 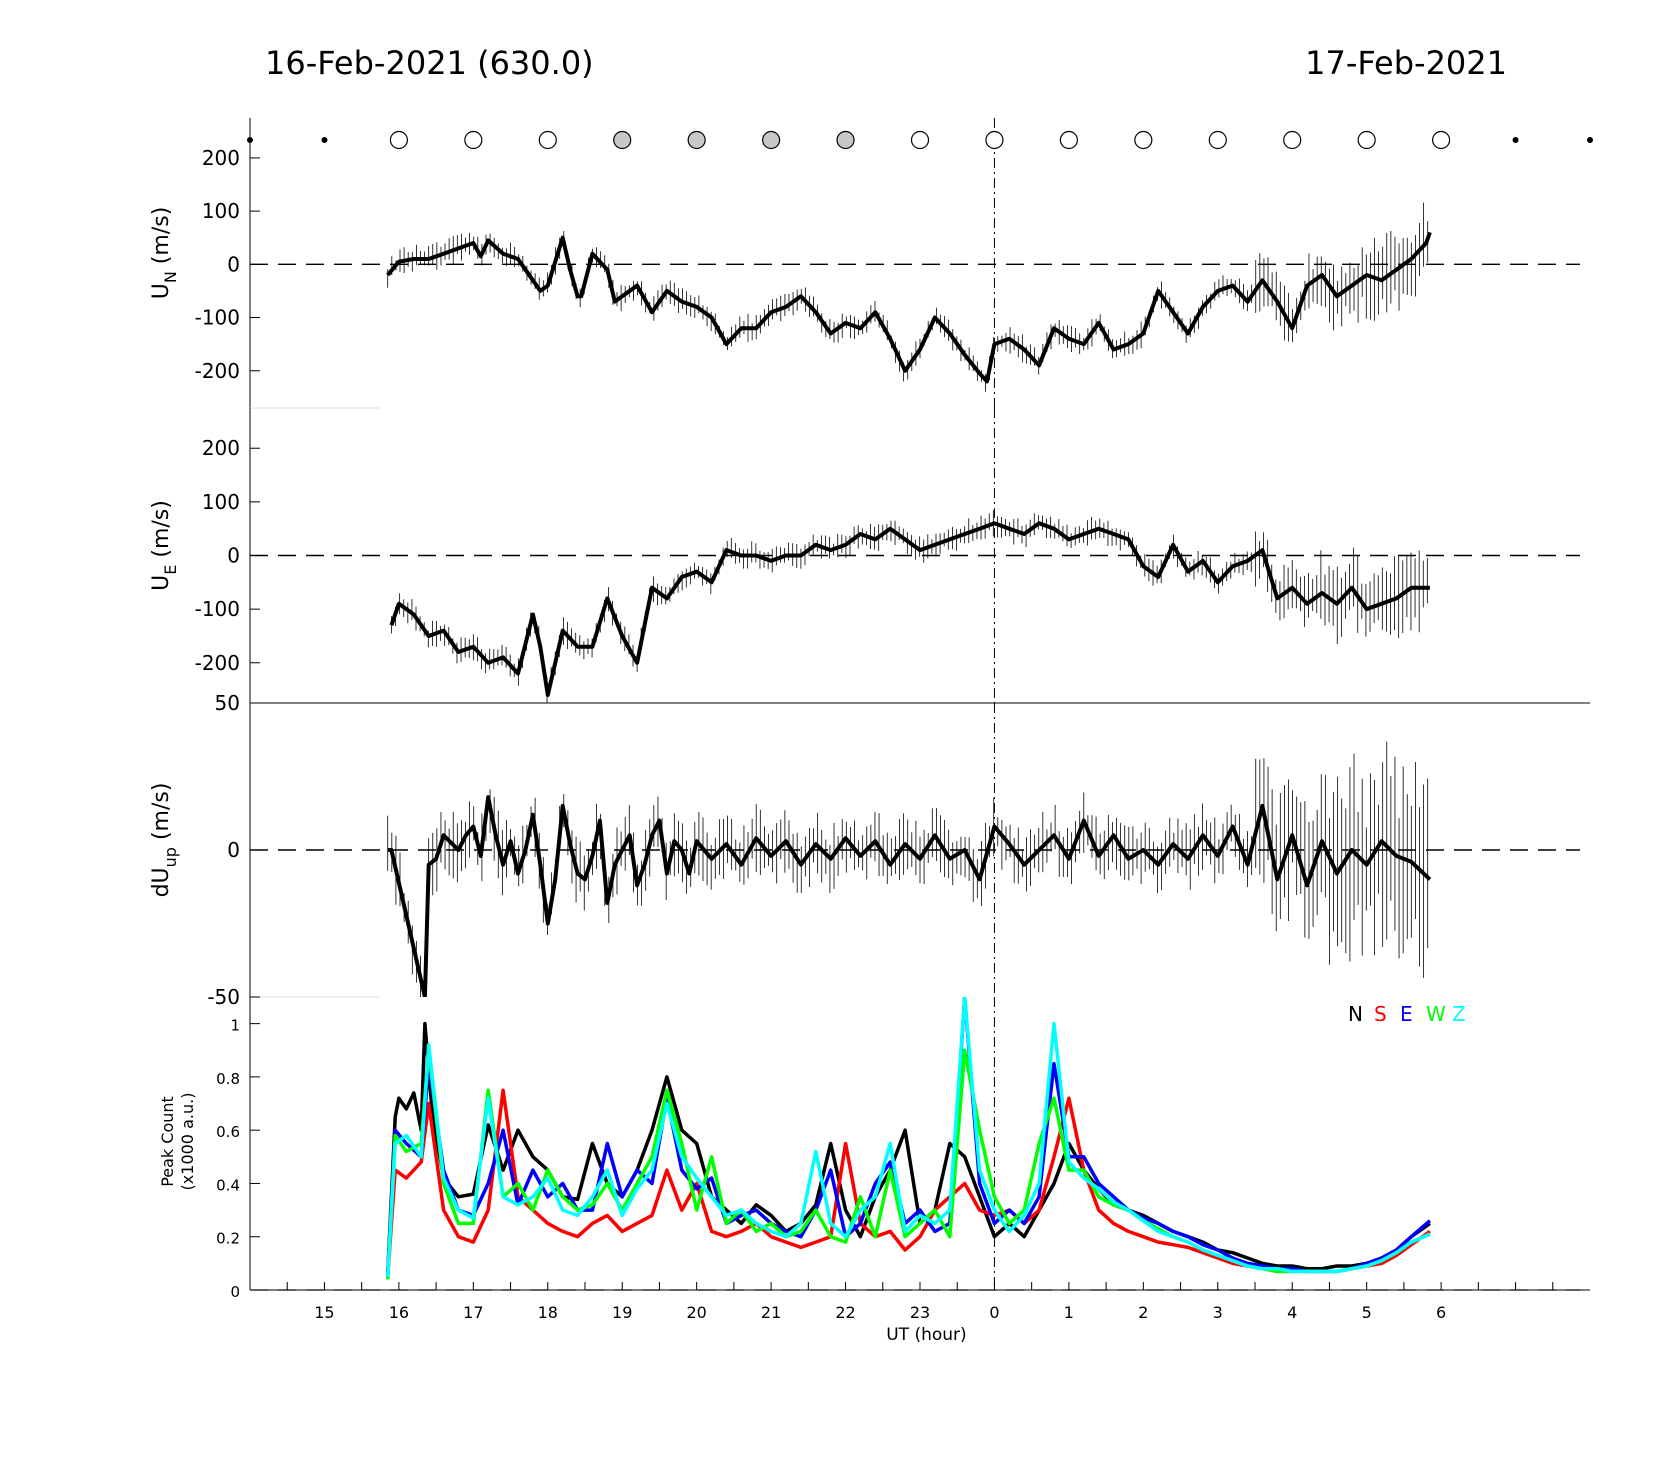 What do you see at coordinates (399, 1312) in the screenshot?
I see `x-tick-label: 16` at bounding box center [399, 1312].